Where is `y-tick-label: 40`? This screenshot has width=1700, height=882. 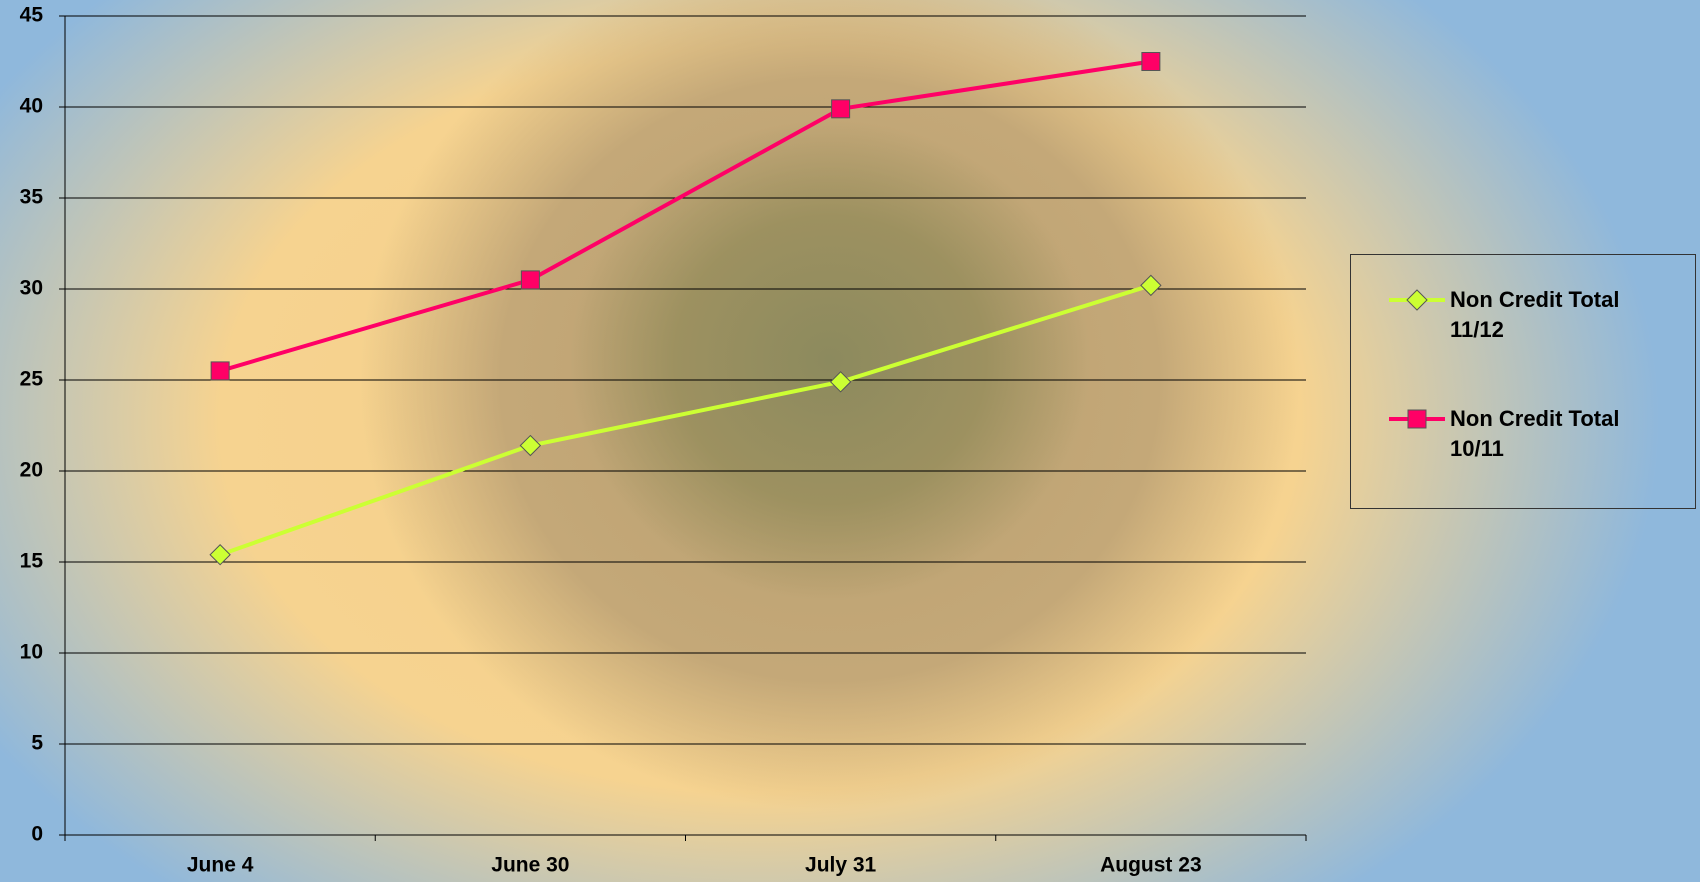 y-tick-label: 40 is located at coordinates (31, 106).